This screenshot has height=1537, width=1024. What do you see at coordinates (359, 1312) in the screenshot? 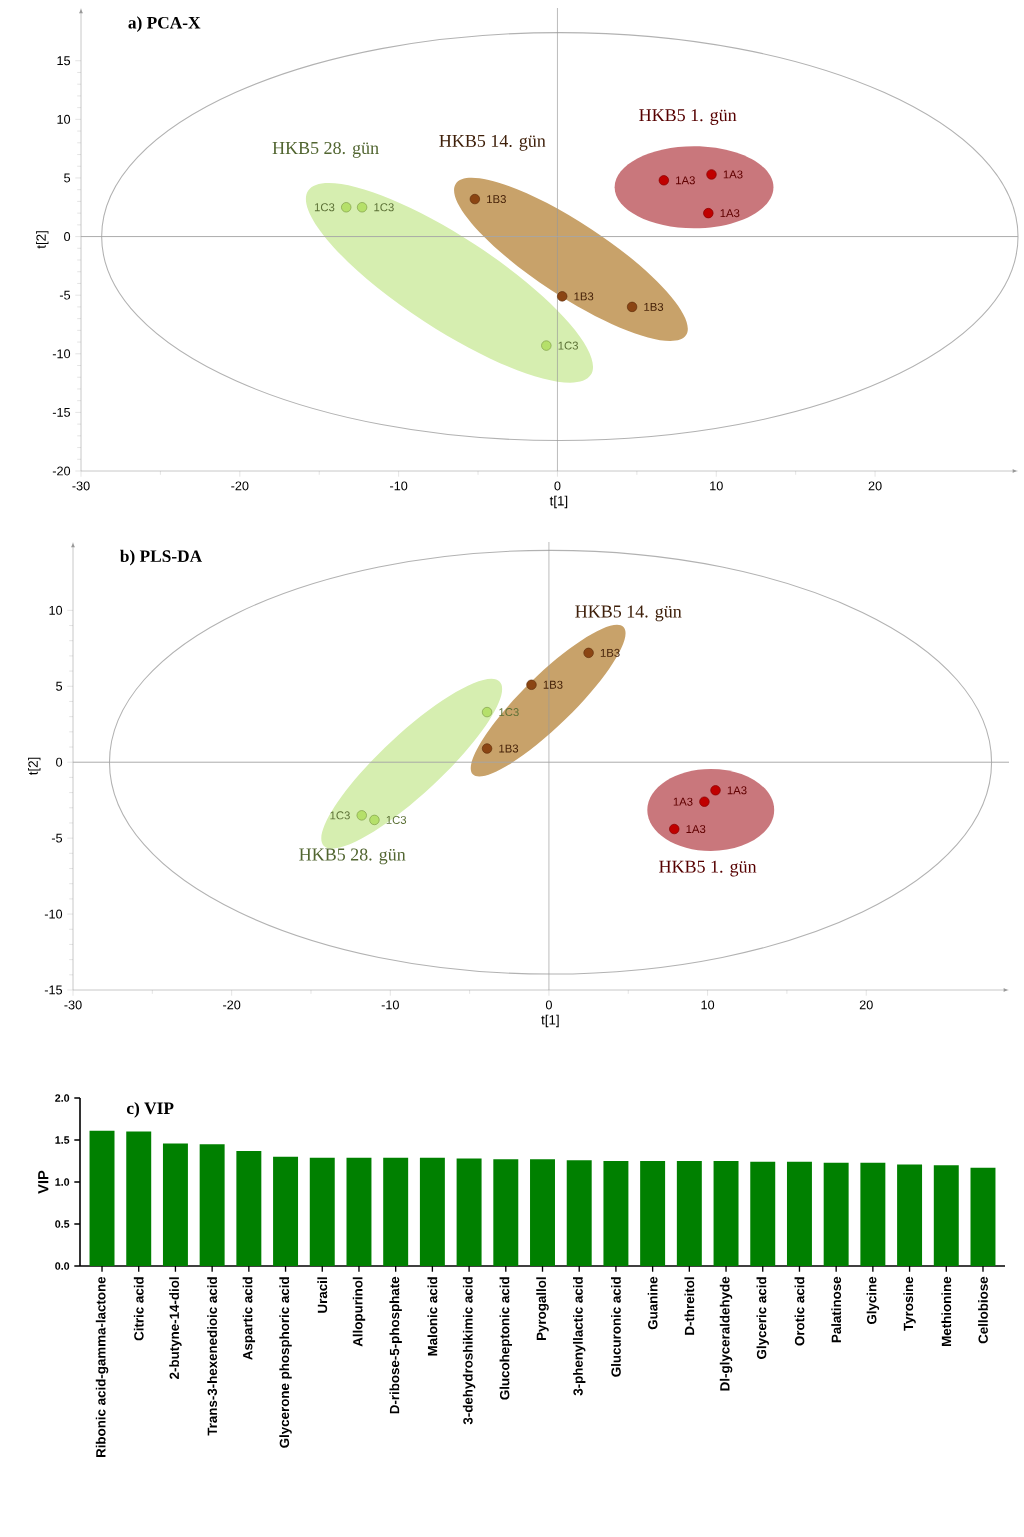
I see `x-tick-label: Allopurinol` at bounding box center [359, 1312].